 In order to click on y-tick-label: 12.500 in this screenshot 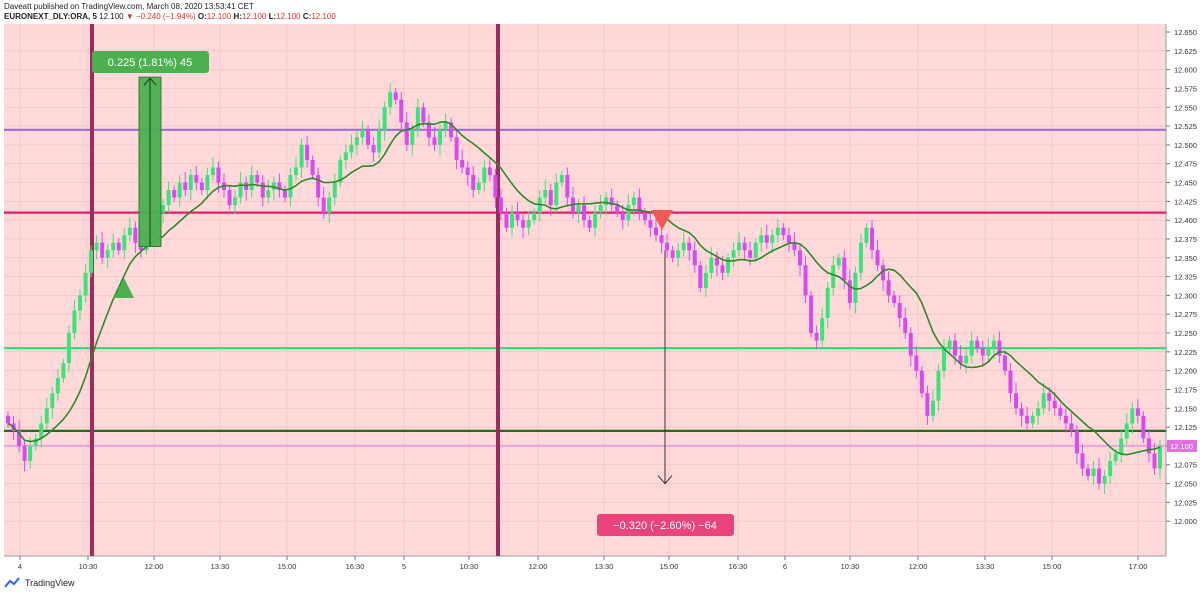, I will do `click(1185, 145)`.